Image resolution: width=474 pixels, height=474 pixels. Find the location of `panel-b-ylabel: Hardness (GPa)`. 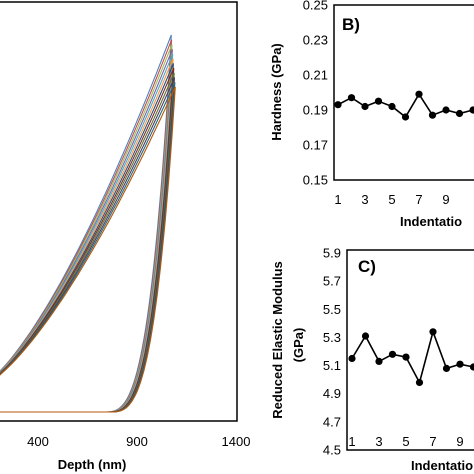

panel-b-ylabel: Hardness (GPa) is located at coordinates (276, 92).